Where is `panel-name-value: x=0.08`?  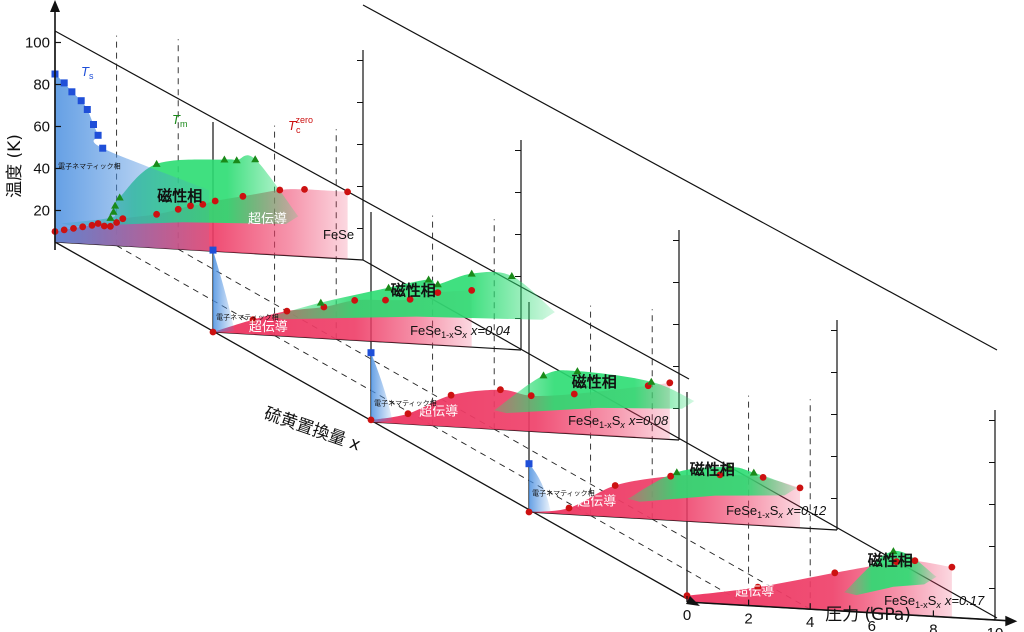 panel-name-value: x=0.08 is located at coordinates (648, 420).